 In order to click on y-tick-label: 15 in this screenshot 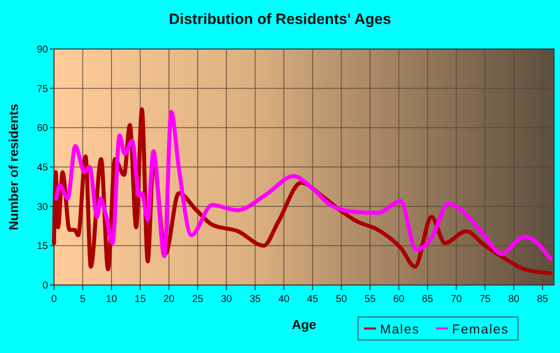, I will do `click(42, 246)`.